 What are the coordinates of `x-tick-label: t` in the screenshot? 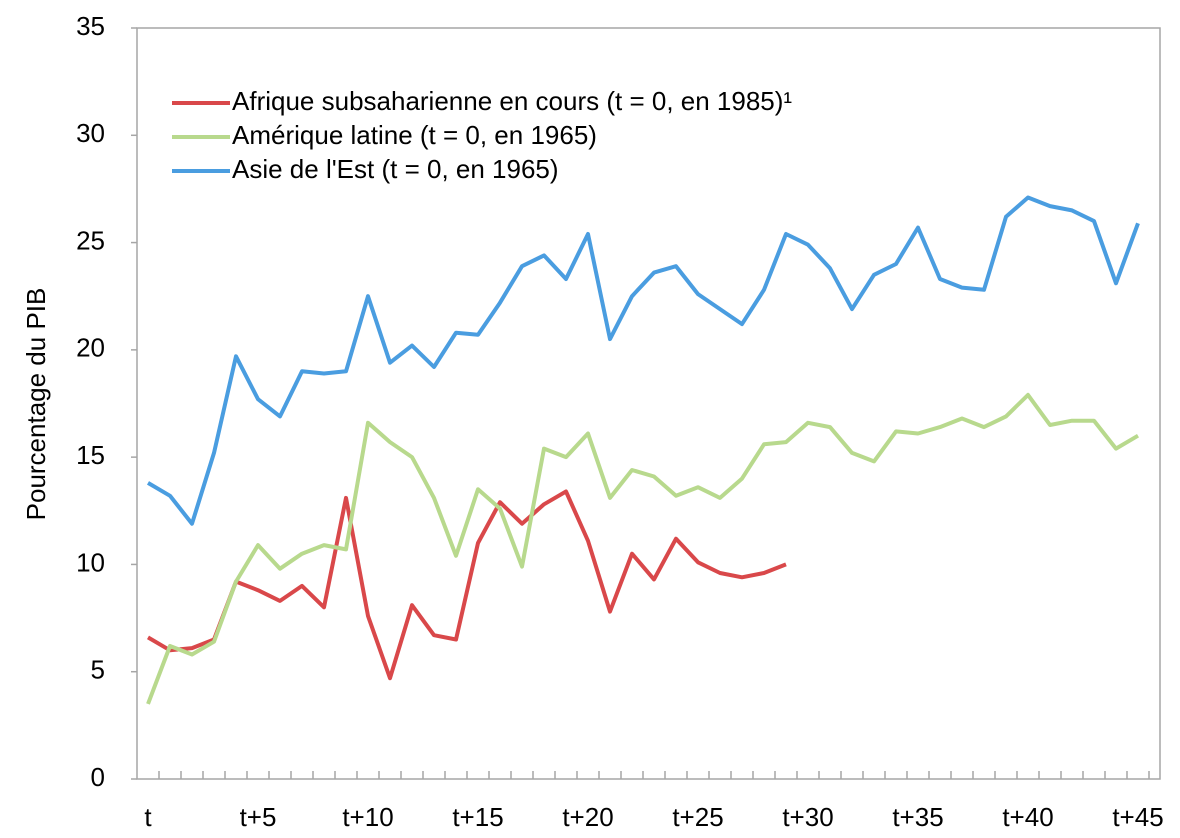 It's located at (148, 817).